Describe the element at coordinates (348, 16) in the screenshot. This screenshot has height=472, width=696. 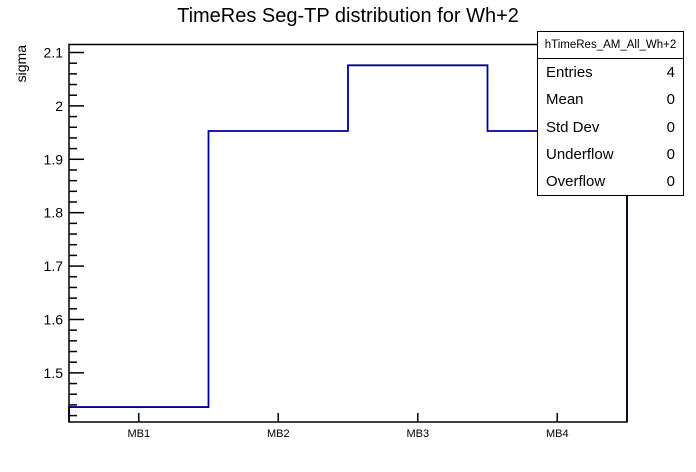
I see `plot-title: TimeRes Seg-TP distribution for Wh+2` at that location.